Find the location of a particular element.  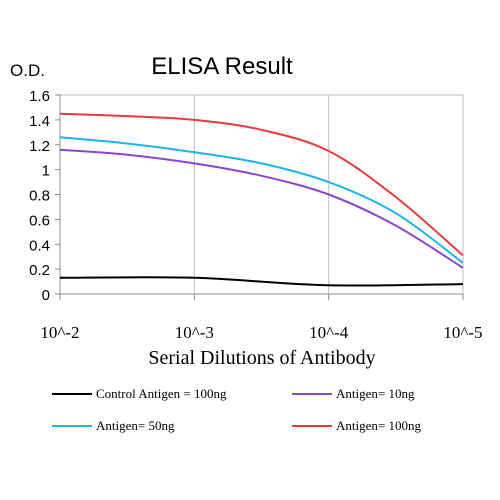

y-axis-label: O.D. is located at coordinates (27, 70).